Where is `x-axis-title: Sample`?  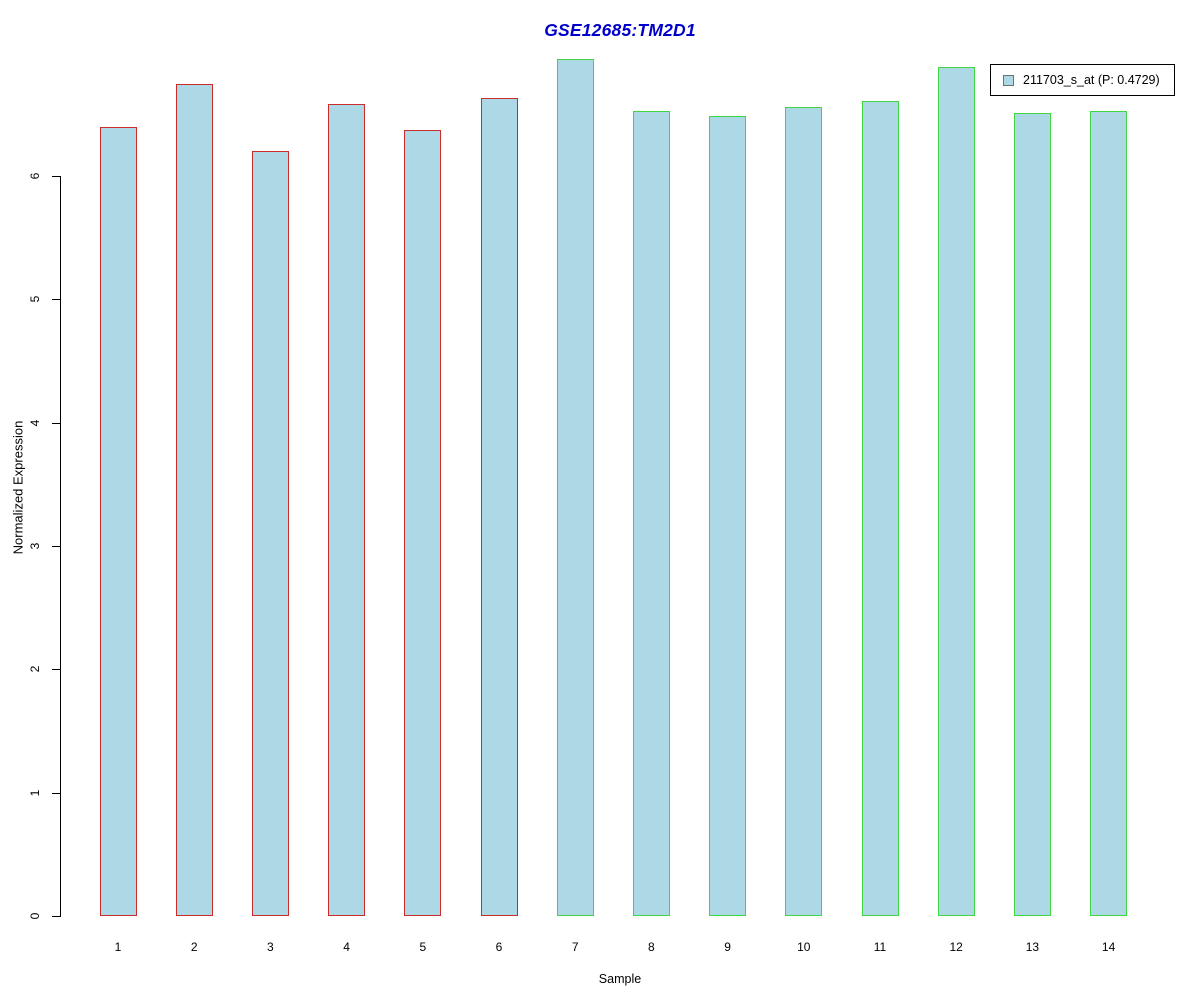
x-axis-title: Sample is located at coordinates (620, 979).